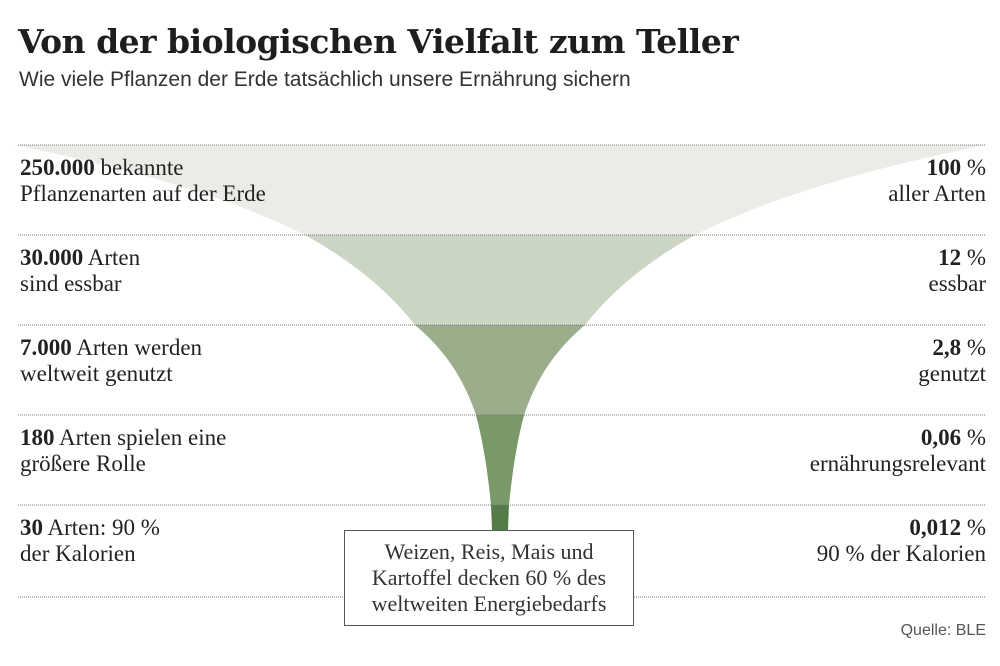 The height and width of the screenshot is (666, 1000). I want to click on stage-text: Arten: 90 %, so click(101, 527).